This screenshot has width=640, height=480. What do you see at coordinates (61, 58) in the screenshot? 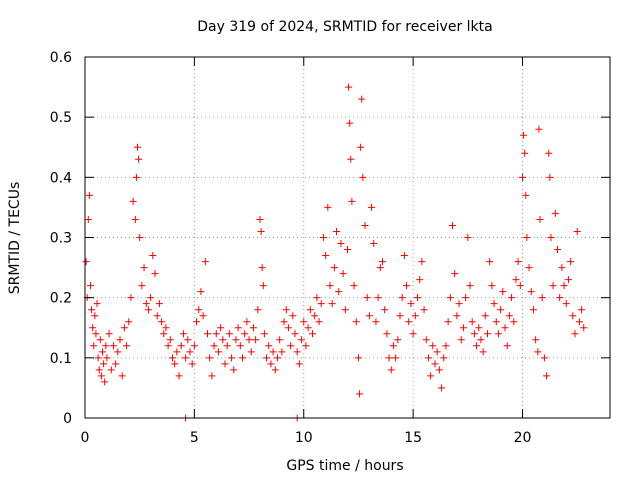
I see `y-tick-label: 0.6` at bounding box center [61, 58].